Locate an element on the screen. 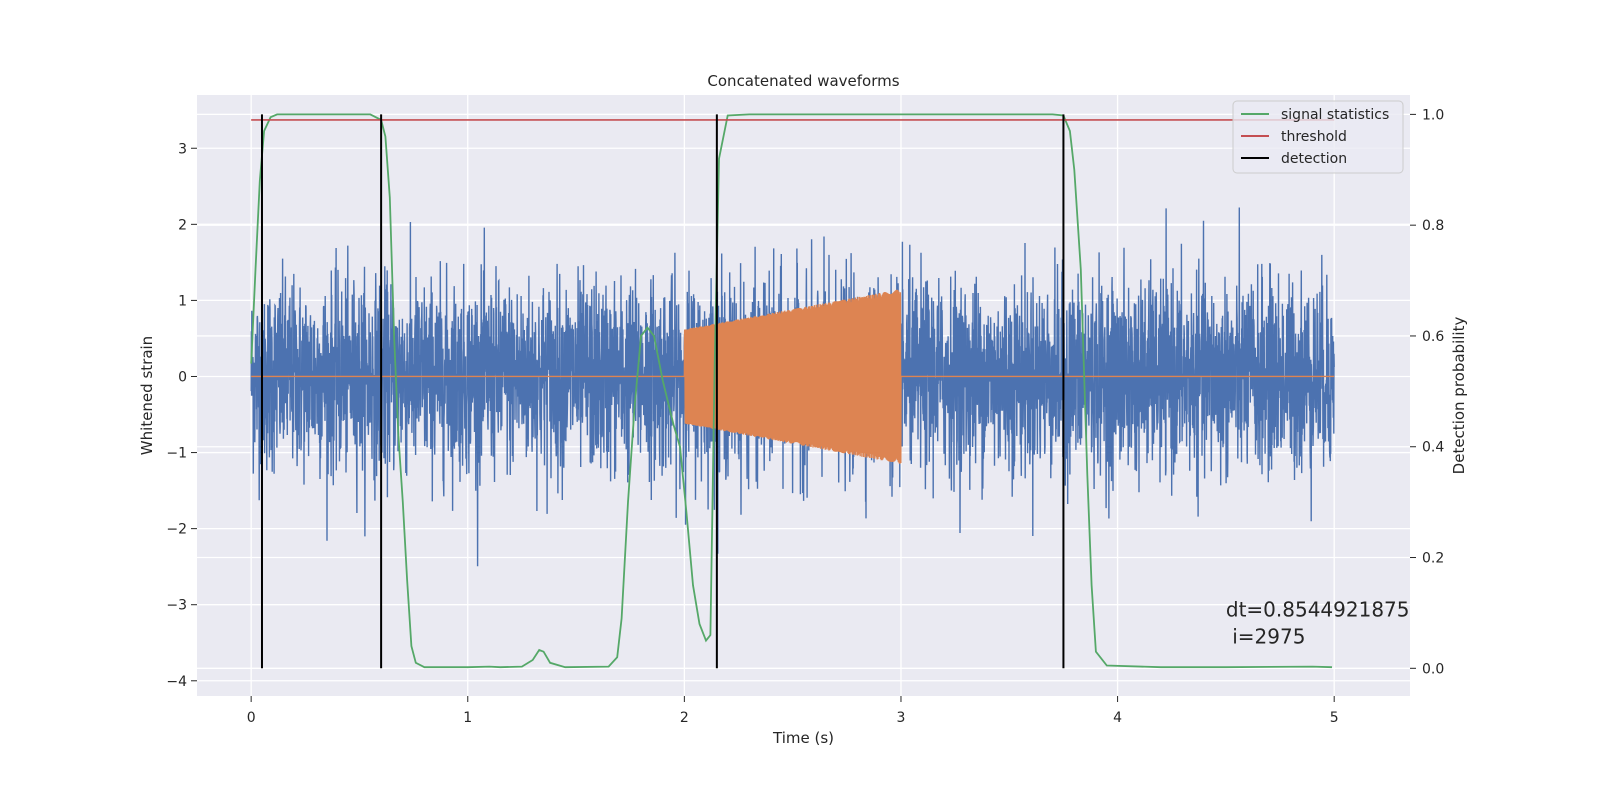 The image size is (1600, 800). right-y-tick-label: 0.4 is located at coordinates (1433, 448).